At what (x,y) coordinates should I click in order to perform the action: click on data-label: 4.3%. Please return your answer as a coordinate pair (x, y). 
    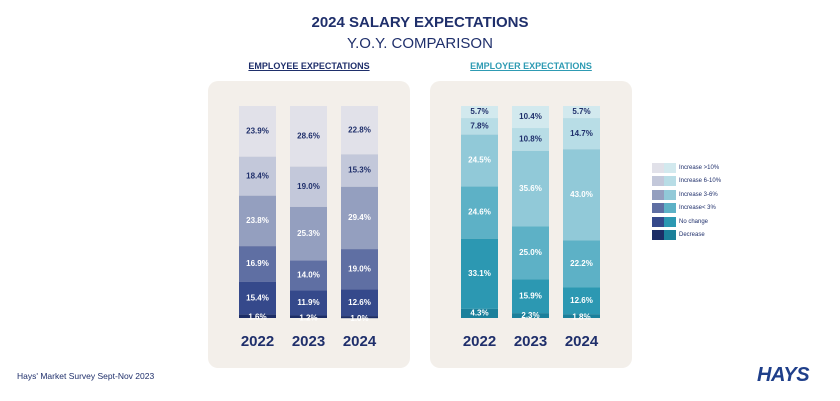
    Looking at the image, I should click on (479, 313).